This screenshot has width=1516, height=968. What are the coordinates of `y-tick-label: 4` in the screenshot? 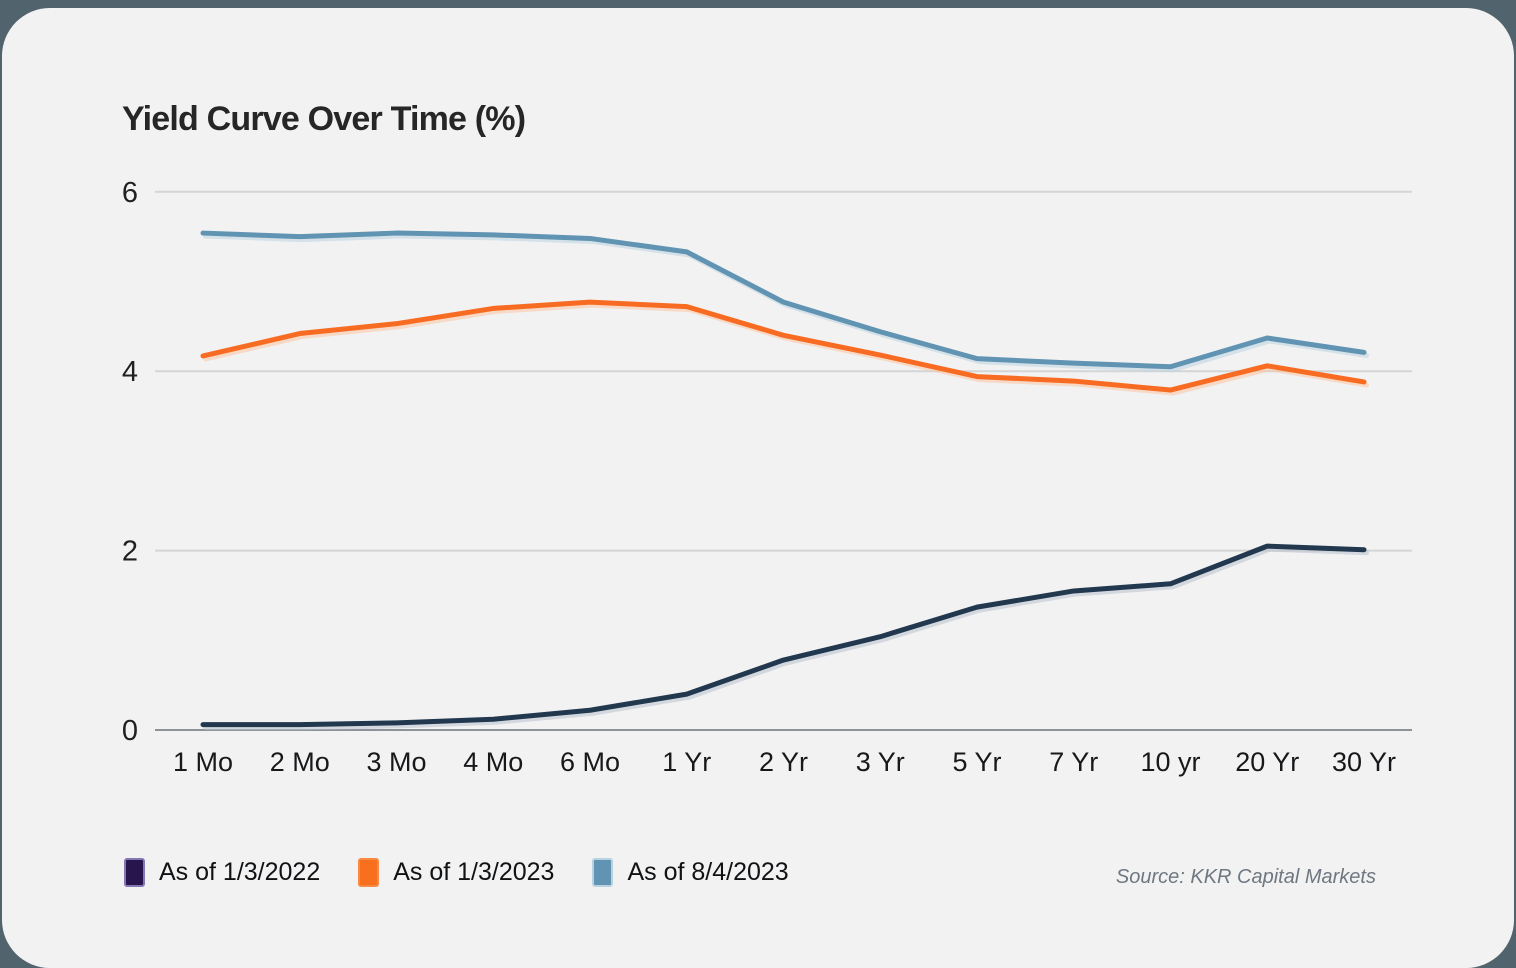 It's located at (130, 372).